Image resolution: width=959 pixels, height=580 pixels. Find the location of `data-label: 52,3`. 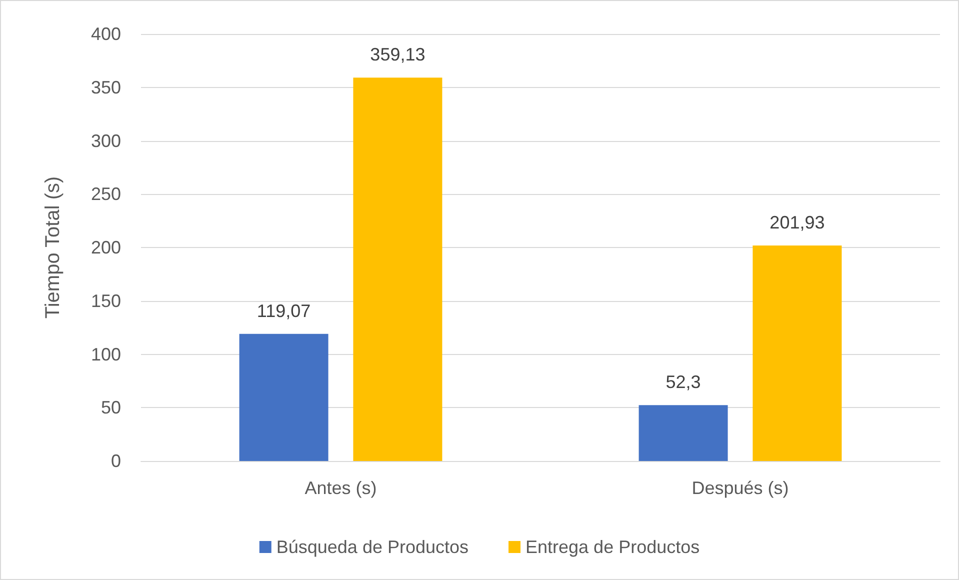

data-label: 52,3 is located at coordinates (683, 382).